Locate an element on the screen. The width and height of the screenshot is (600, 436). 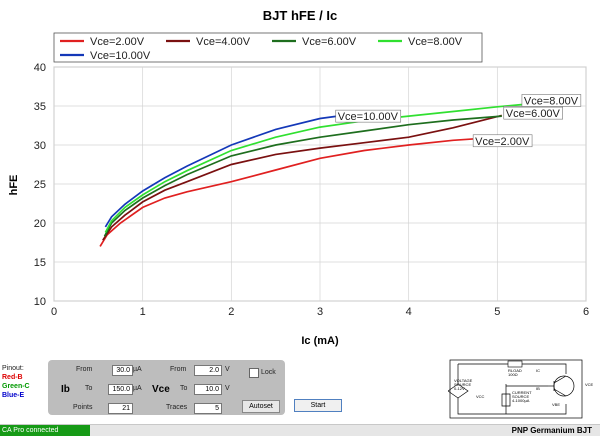
legend-entry-5: Vce=10.00V is located at coordinates (120, 56).